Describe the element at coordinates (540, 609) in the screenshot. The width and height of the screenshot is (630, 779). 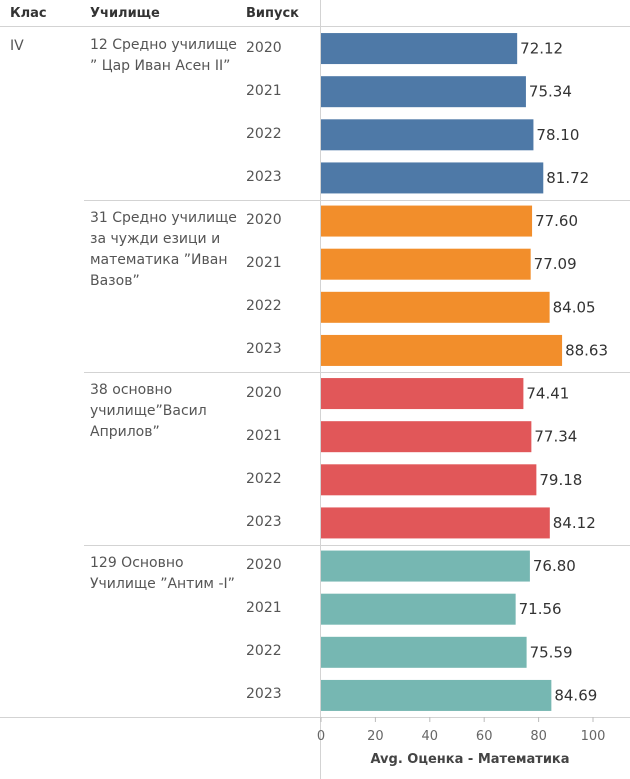
I see `data-label: 71.56` at that location.